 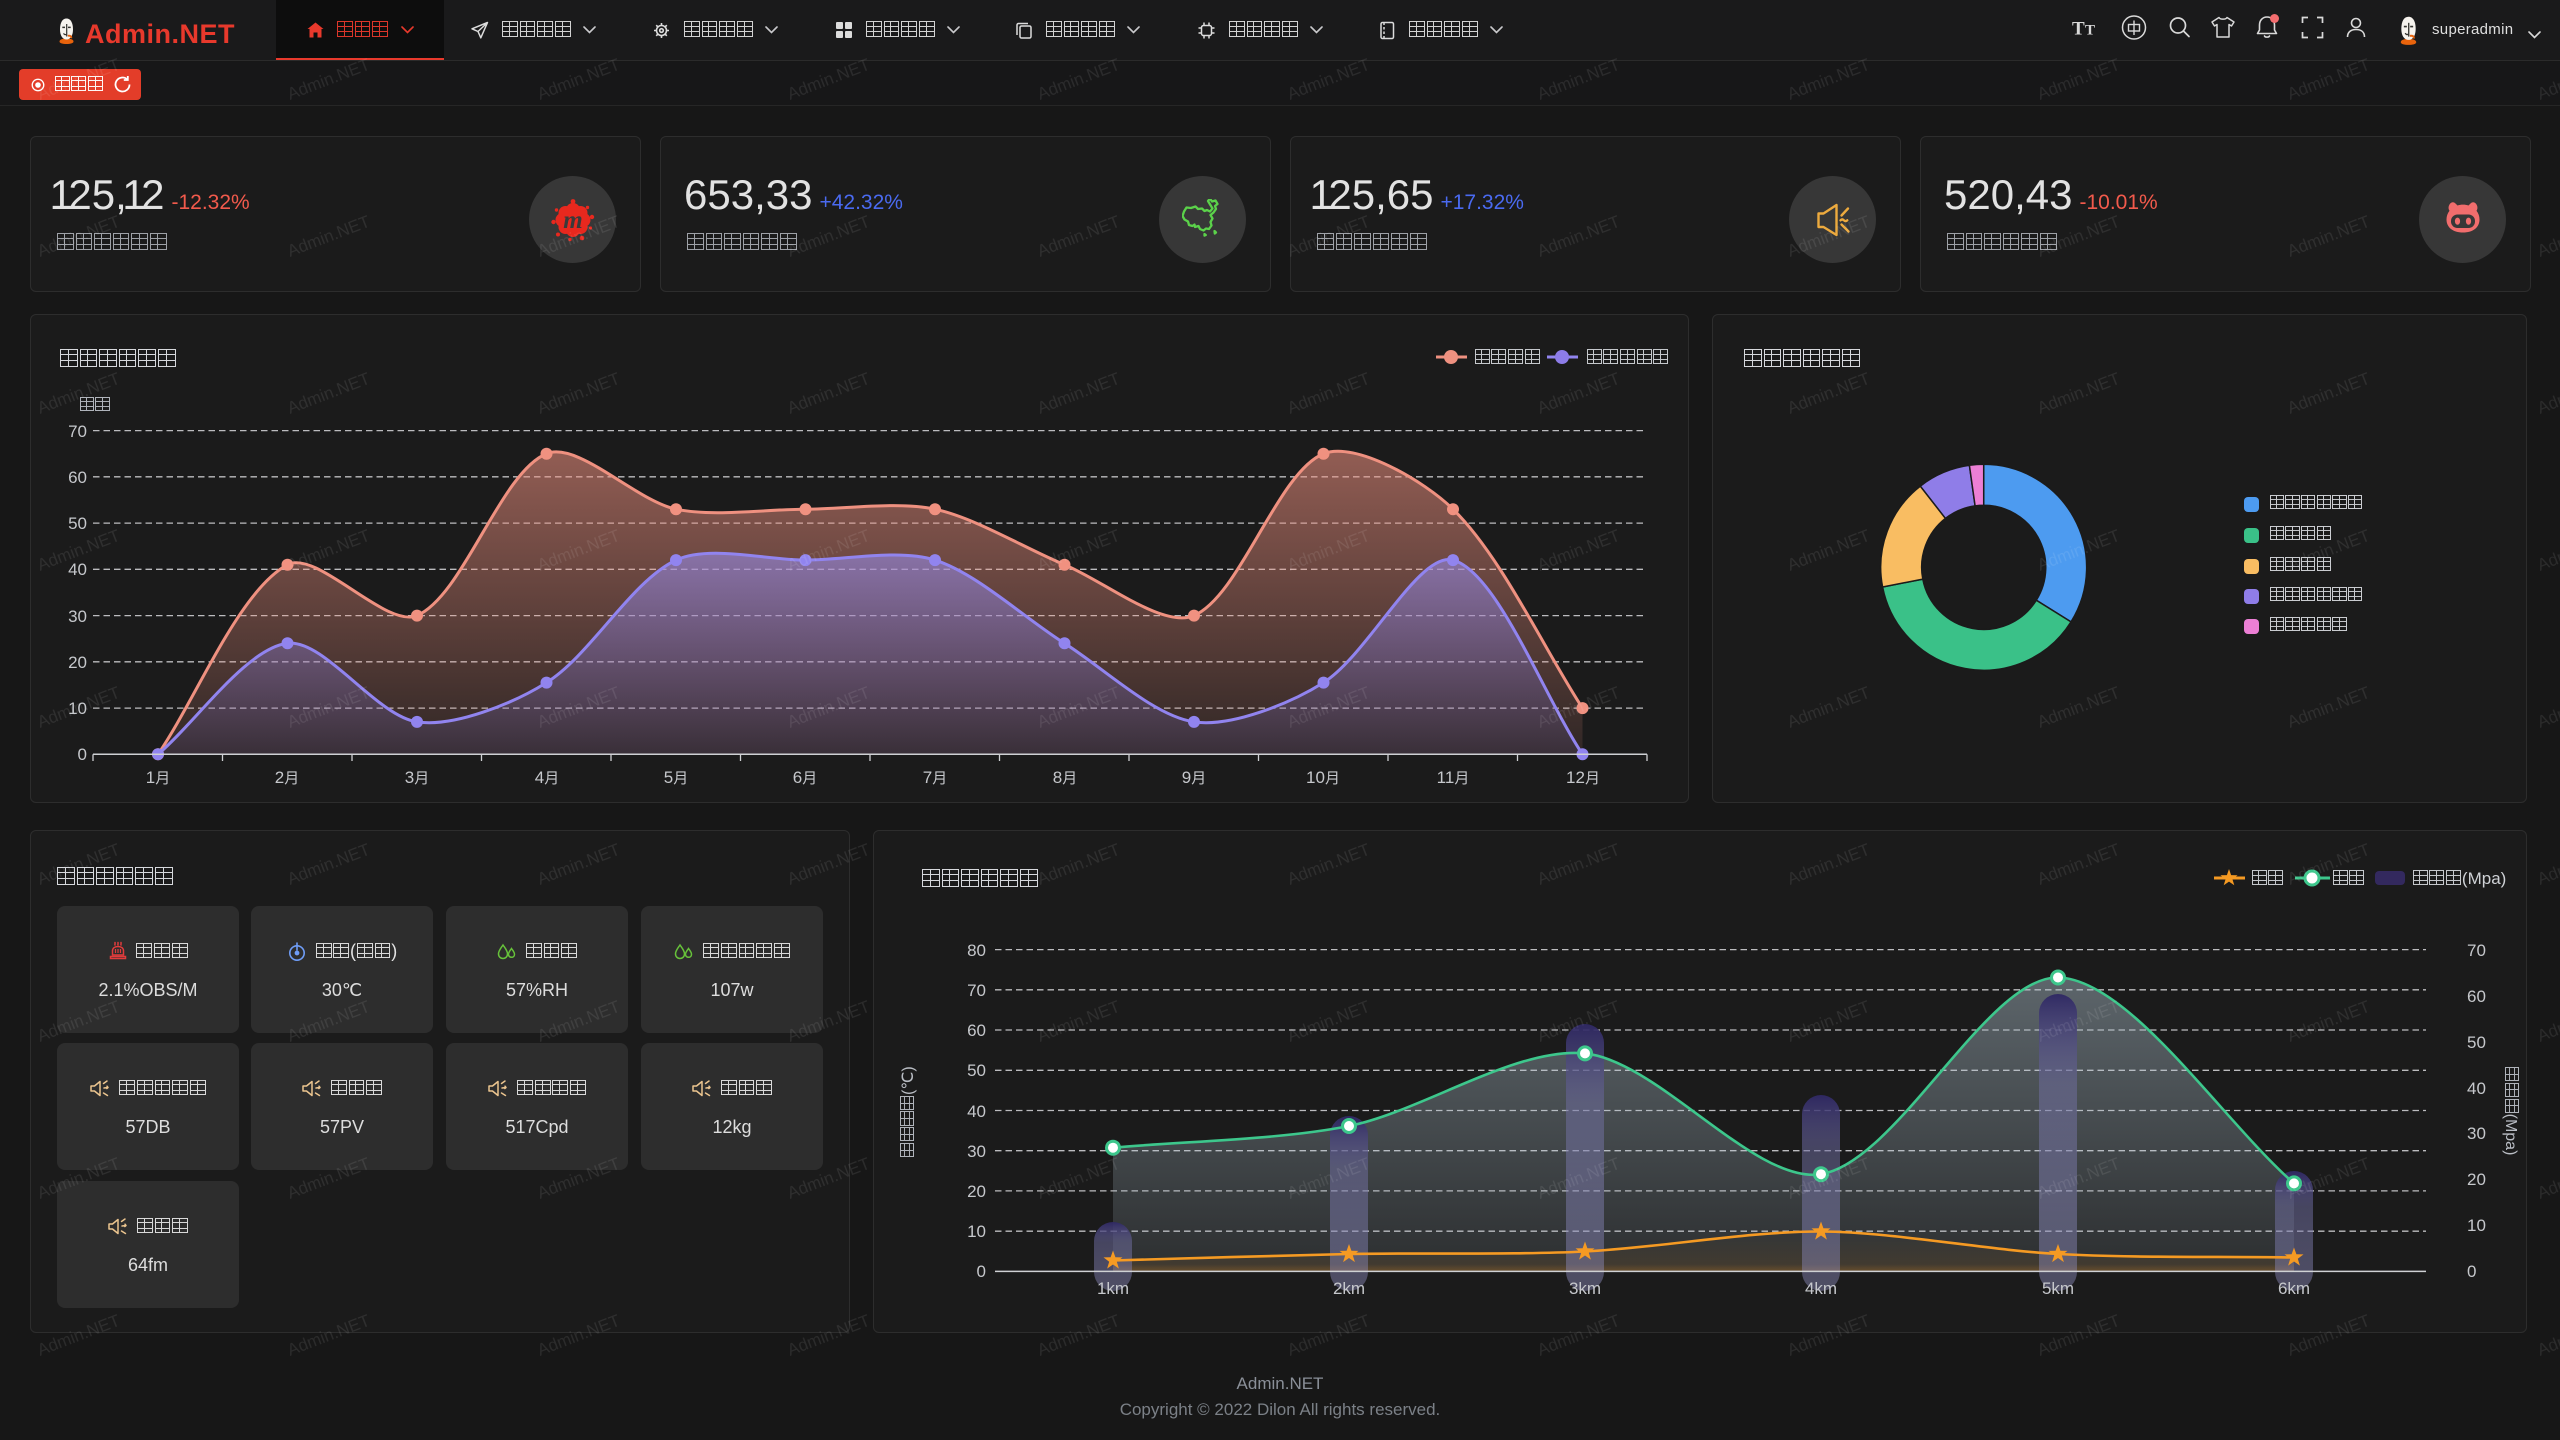 I want to click on svg-text: 7月, so click(x=935, y=777).